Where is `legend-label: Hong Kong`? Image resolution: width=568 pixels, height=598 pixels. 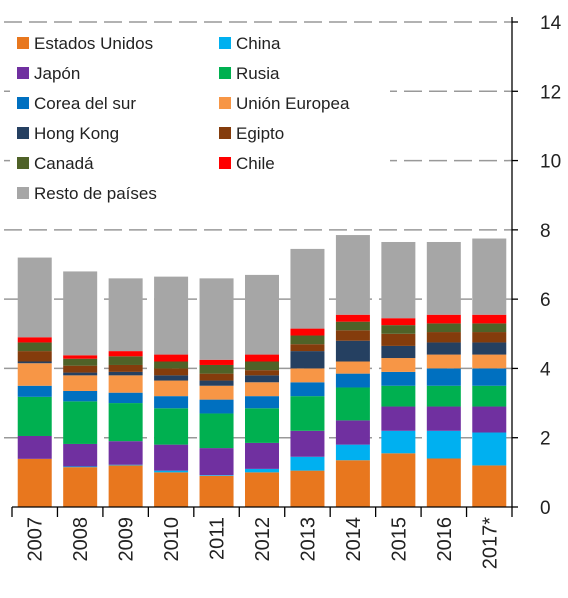 legend-label: Hong Kong is located at coordinates (76, 133).